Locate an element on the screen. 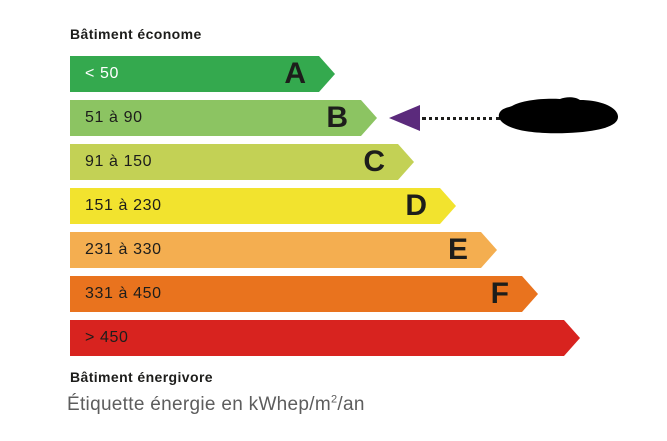 The width and height of the screenshot is (667, 441). energy-arrow-E: 231 à 330 E is located at coordinates (283, 250).